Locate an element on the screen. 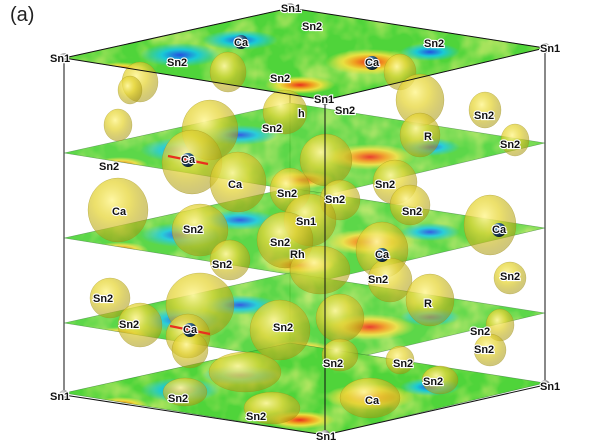  panel-label: (a) is located at coordinates (22, 15).